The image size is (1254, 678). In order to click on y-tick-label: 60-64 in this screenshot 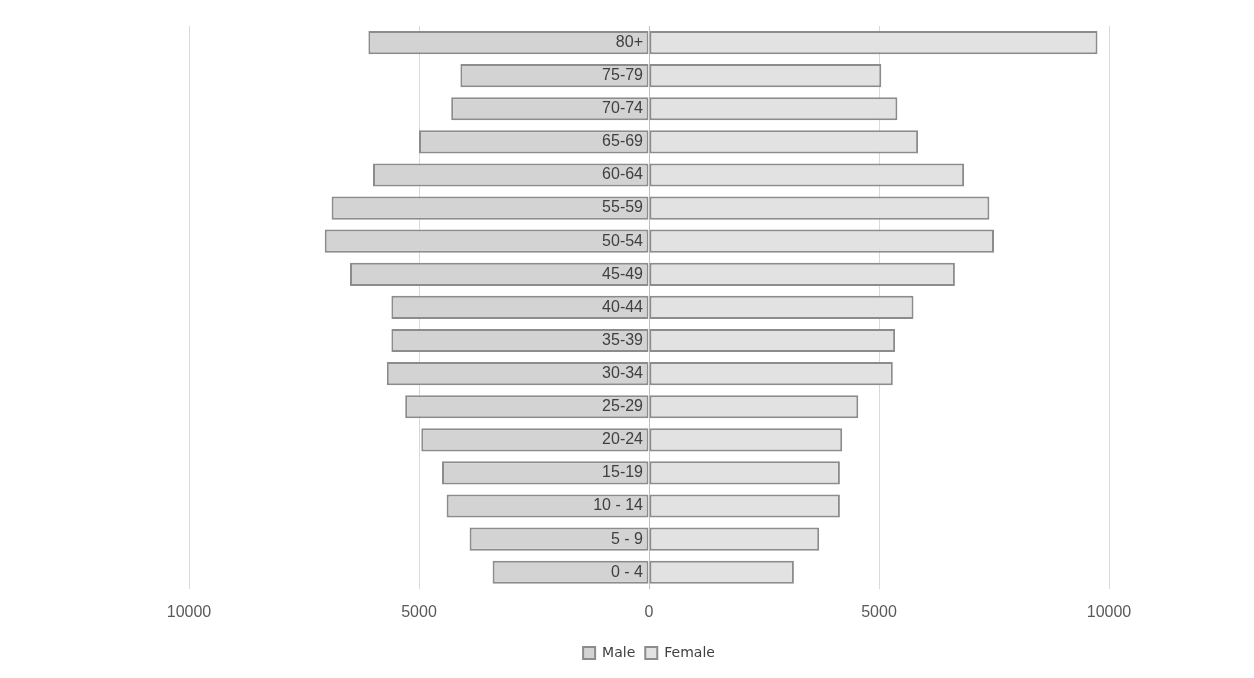, I will do `click(623, 174)`.